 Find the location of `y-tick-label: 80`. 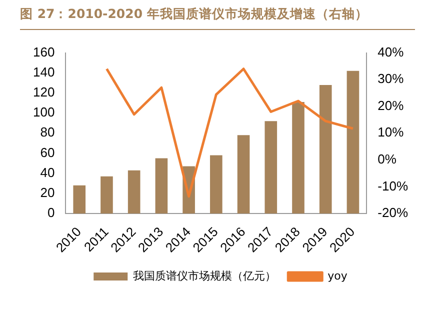

y-tick-label: 80 is located at coordinates (47, 132).